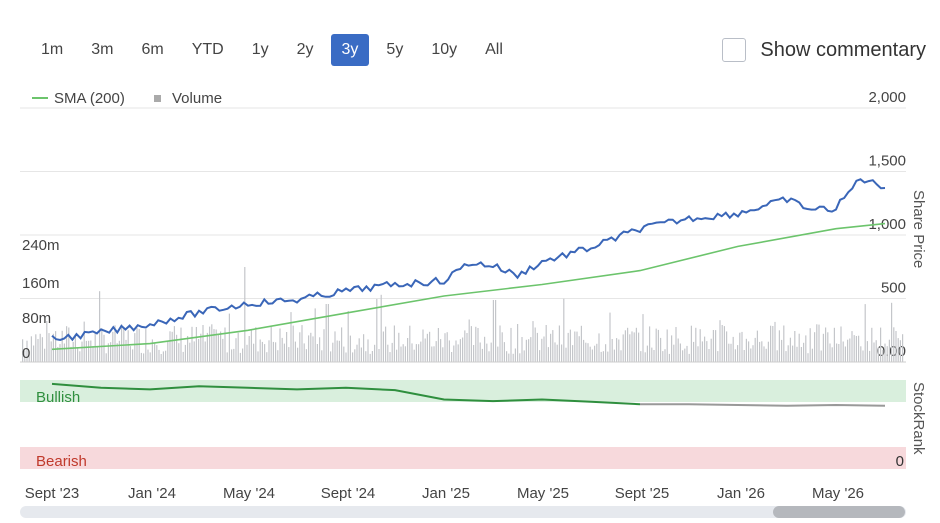 This screenshot has width=940, height=523. What do you see at coordinates (41, 283) in the screenshot?
I see `volume-tick-label: 160m` at bounding box center [41, 283].